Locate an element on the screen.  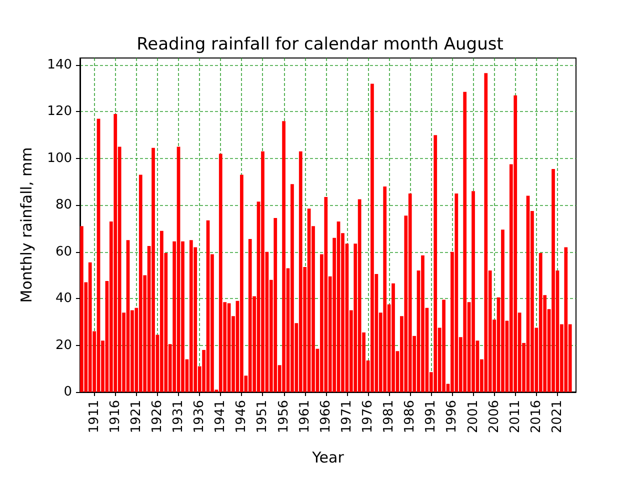
x-tick-label: 1971 is located at coordinates (346, 417).